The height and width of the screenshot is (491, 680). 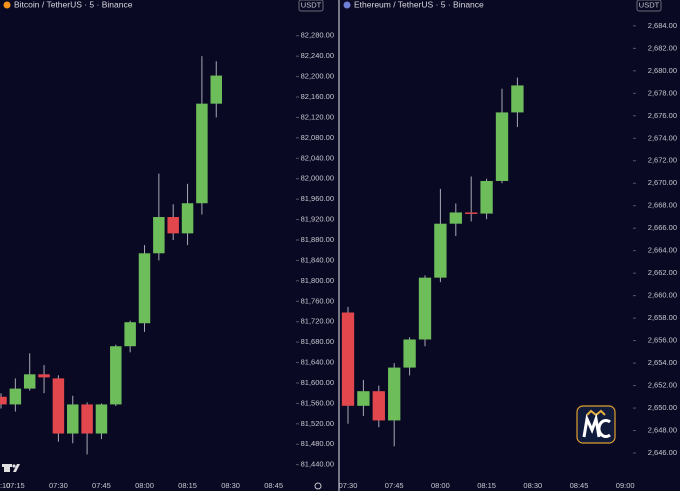 I want to click on y-tick-label: 81,800.00, so click(x=317, y=280).